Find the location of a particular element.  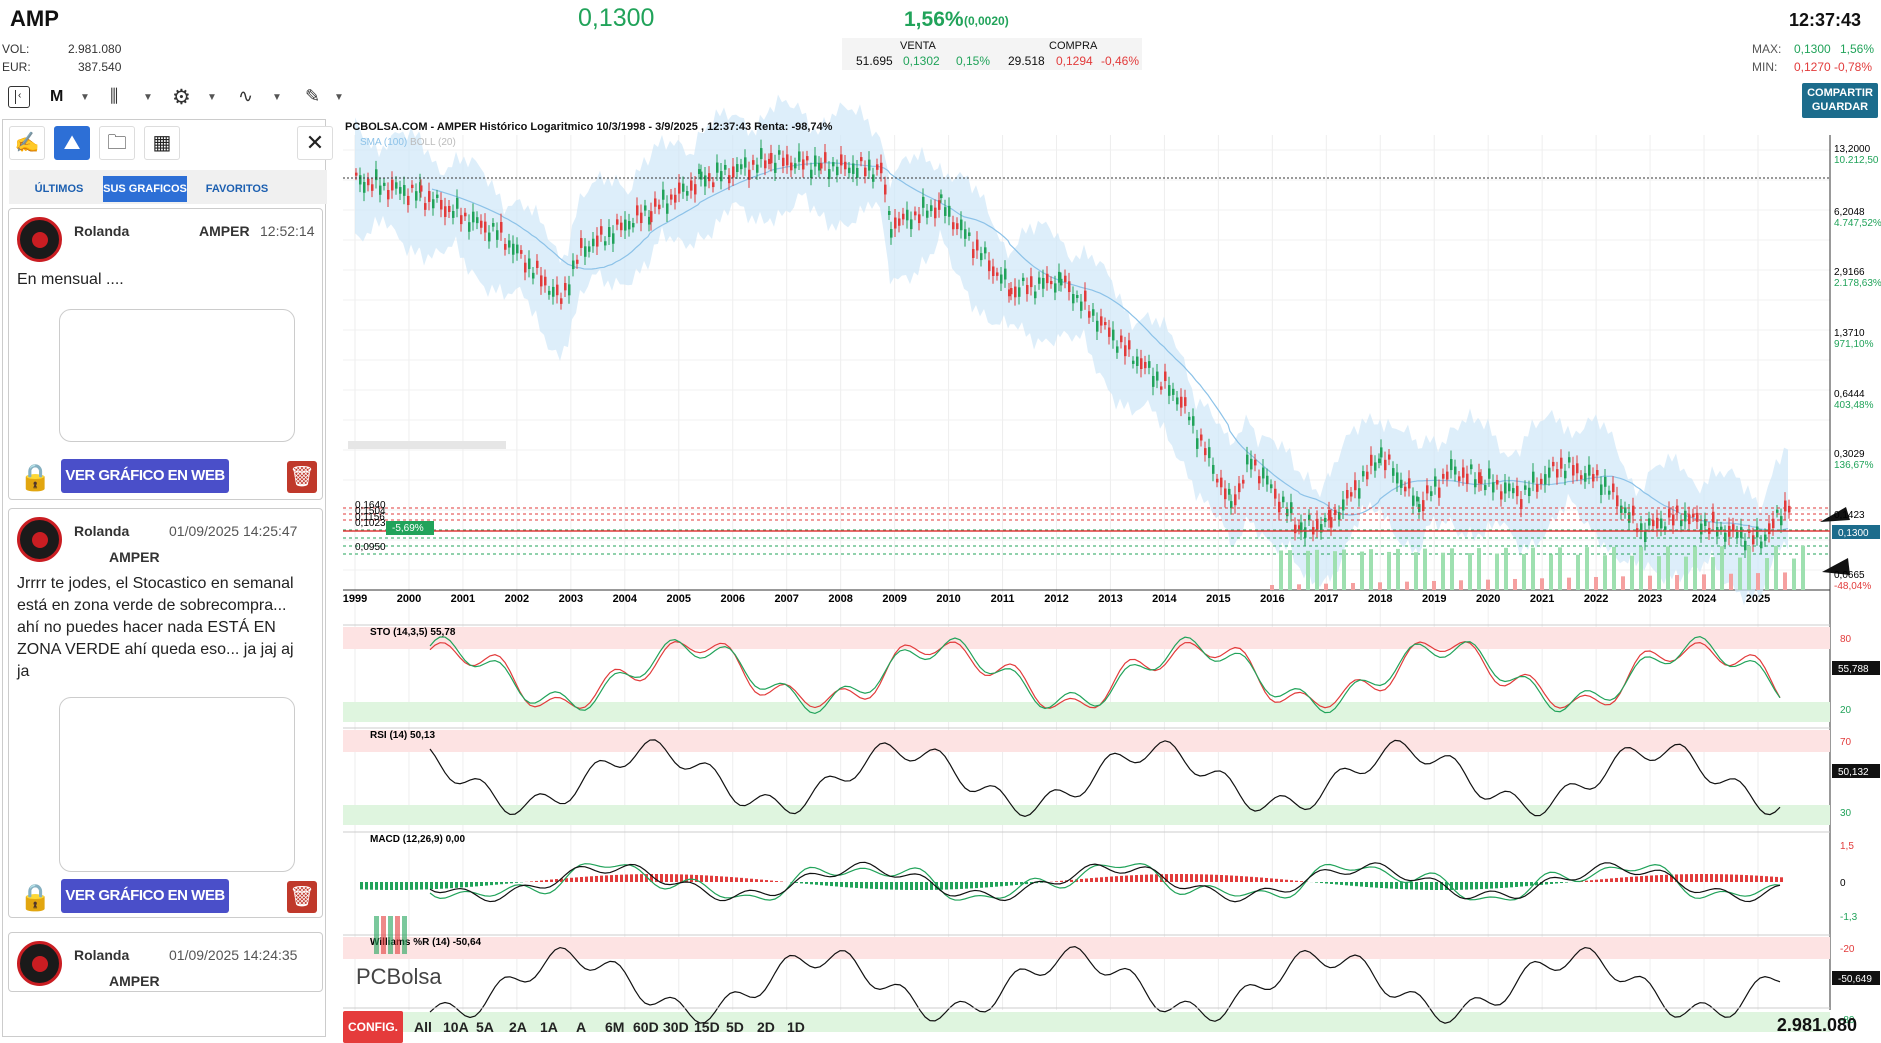

tab-favoritos: FAVORITOS is located at coordinates (237, 189).